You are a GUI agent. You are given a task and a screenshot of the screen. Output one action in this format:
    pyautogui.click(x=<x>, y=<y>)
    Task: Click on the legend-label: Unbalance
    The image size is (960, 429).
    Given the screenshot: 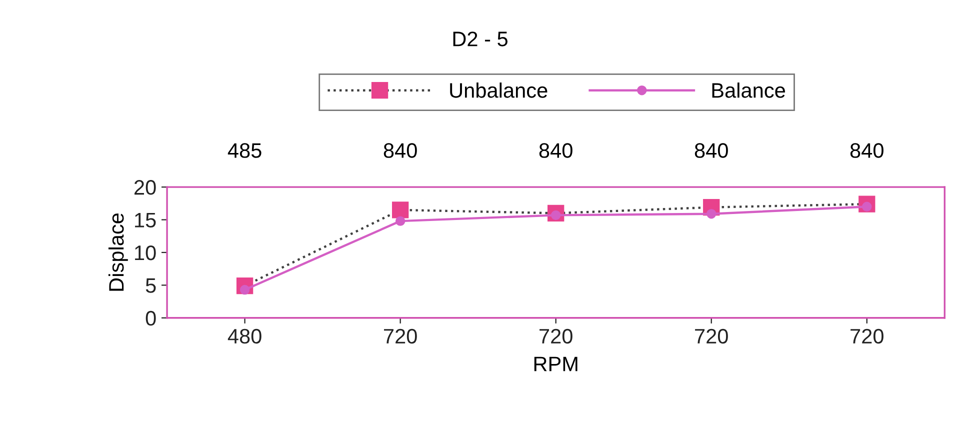 What is the action you would take?
    pyautogui.click(x=499, y=90)
    